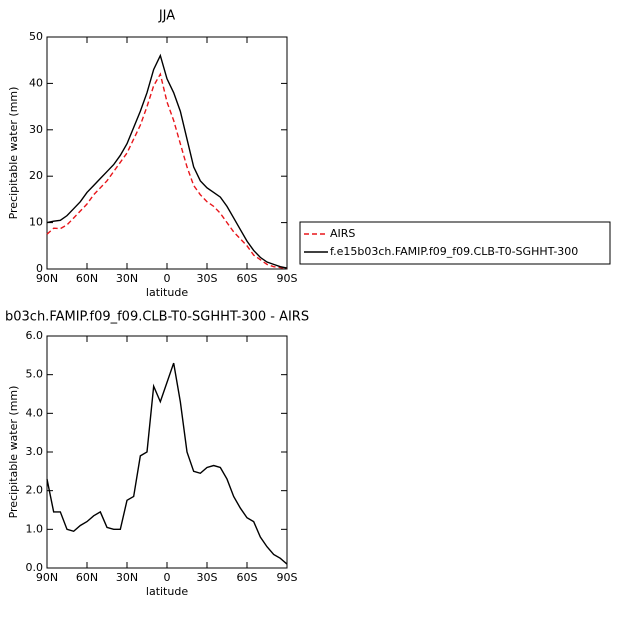 The height and width of the screenshot is (618, 618). Describe the element at coordinates (36, 82) in the screenshot. I see `y-tick-label: 40` at that location.